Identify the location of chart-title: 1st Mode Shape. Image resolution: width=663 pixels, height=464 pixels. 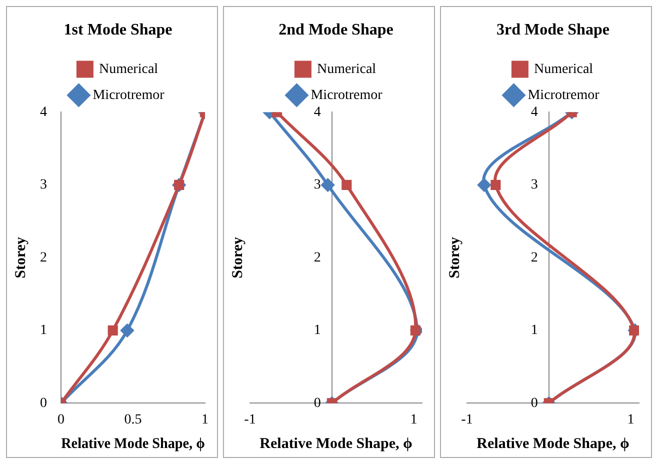
(118, 30).